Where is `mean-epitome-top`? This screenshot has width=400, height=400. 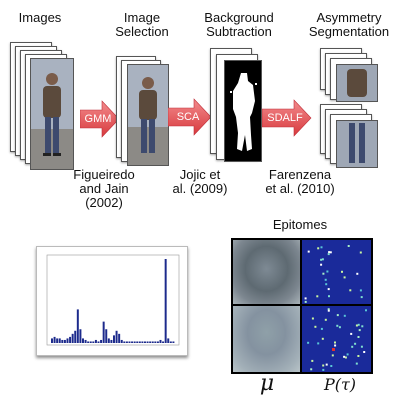
mean-epitome-top is located at coordinates (266, 272).